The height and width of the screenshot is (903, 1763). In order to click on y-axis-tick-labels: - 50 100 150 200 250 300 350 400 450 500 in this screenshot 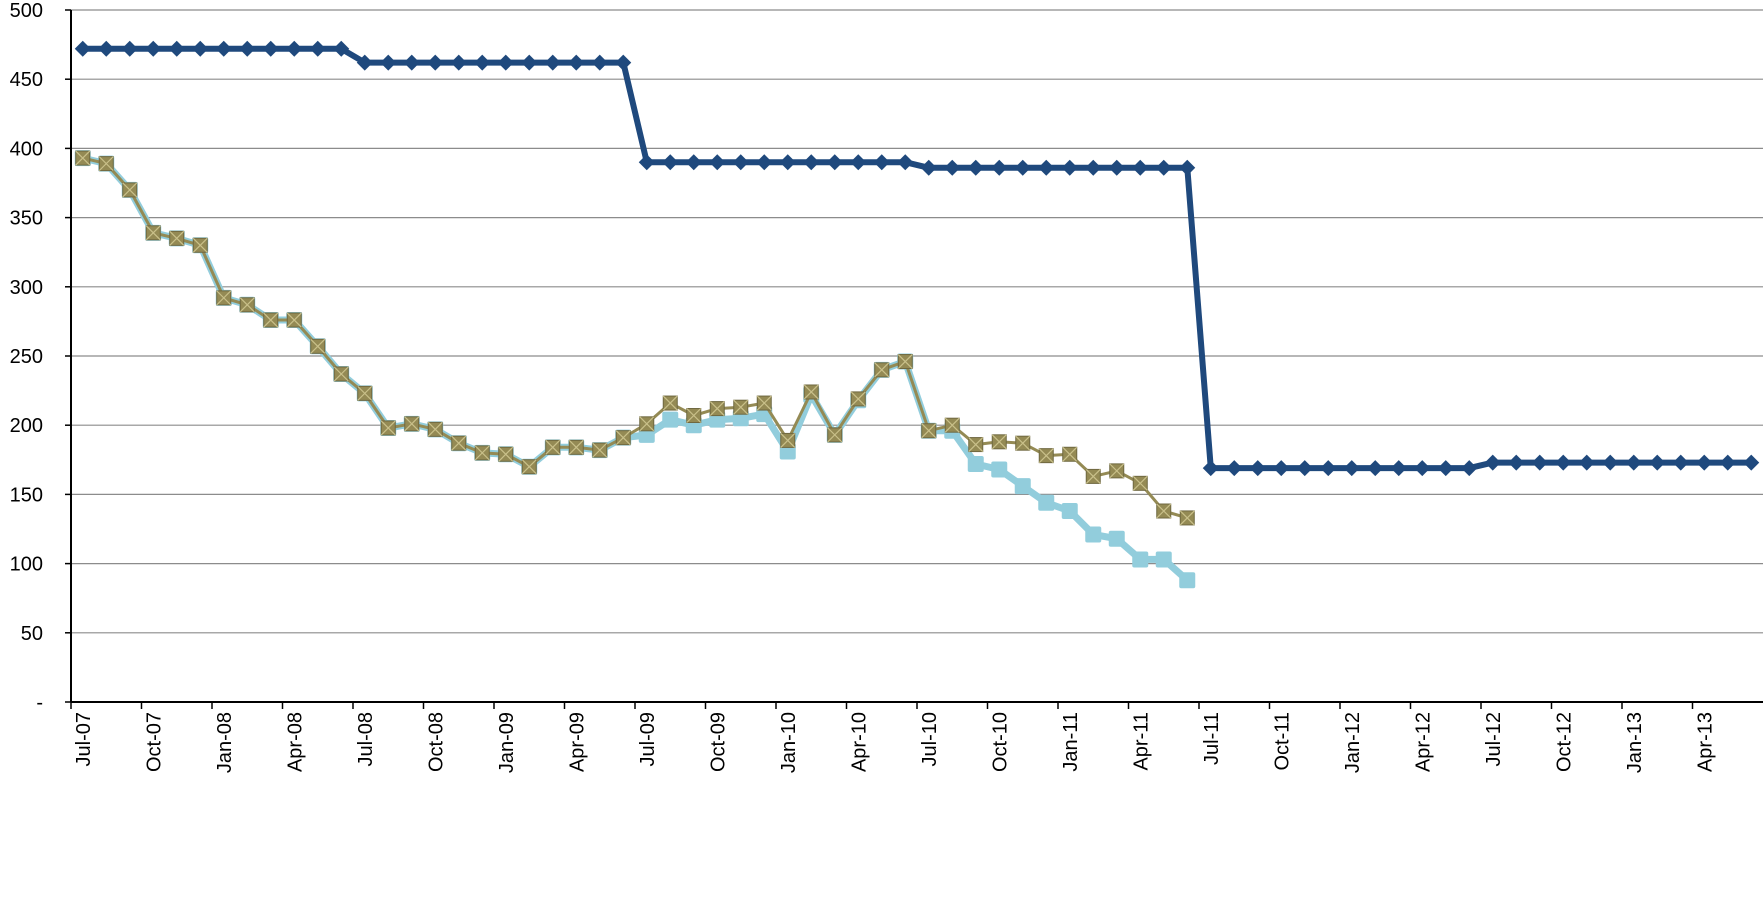, I will do `click(26, 357)`.